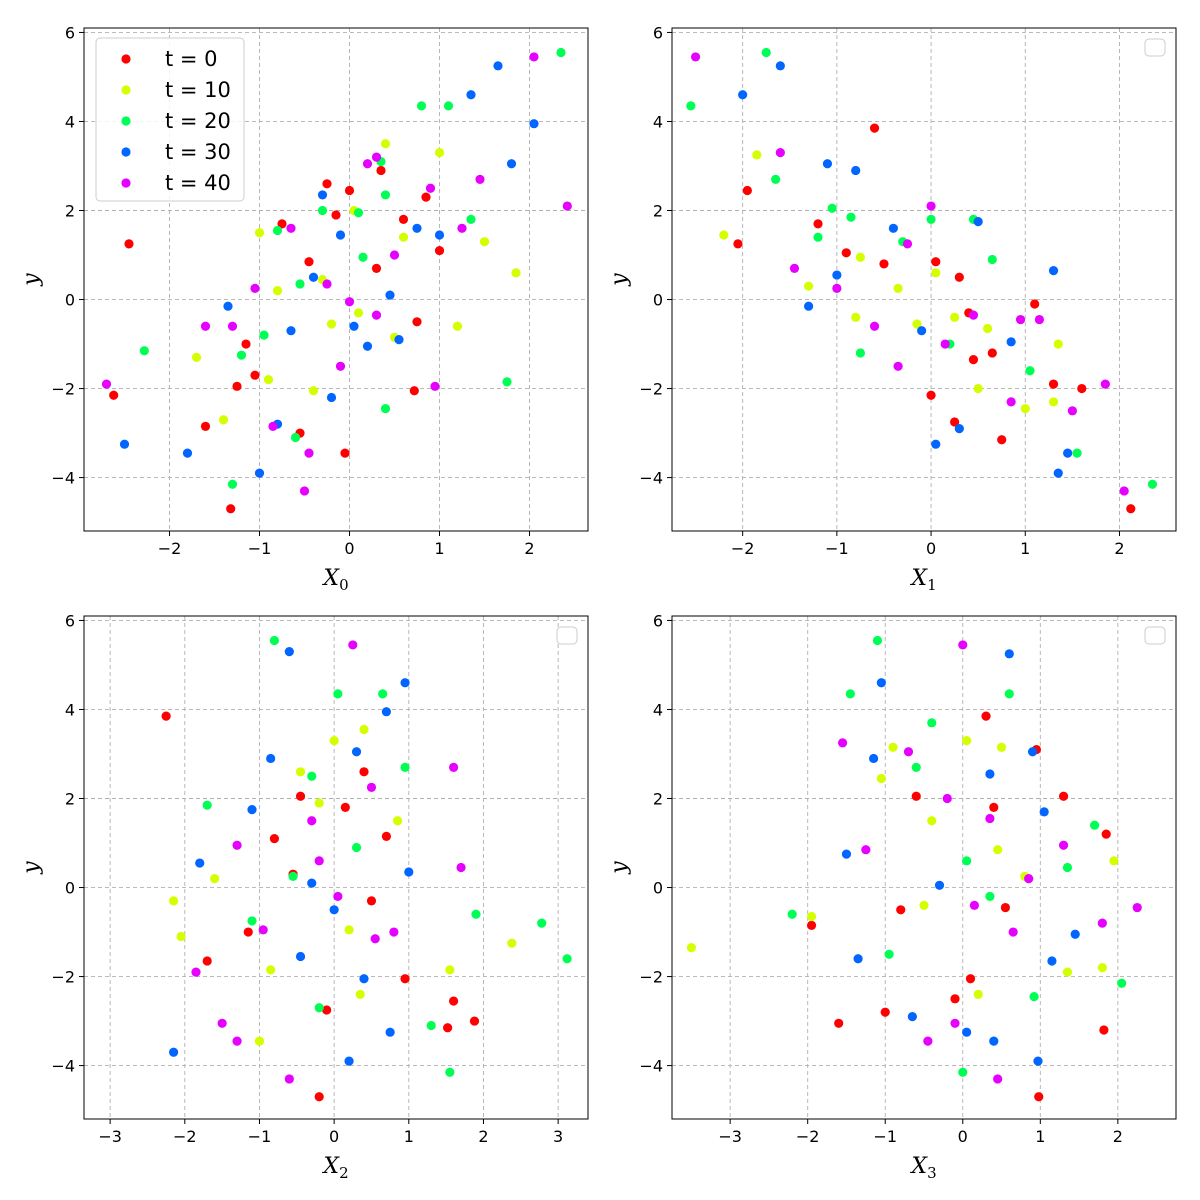  Describe the element at coordinates (198, 152) in the screenshot. I see `legend-entry-label: t = 30` at that location.